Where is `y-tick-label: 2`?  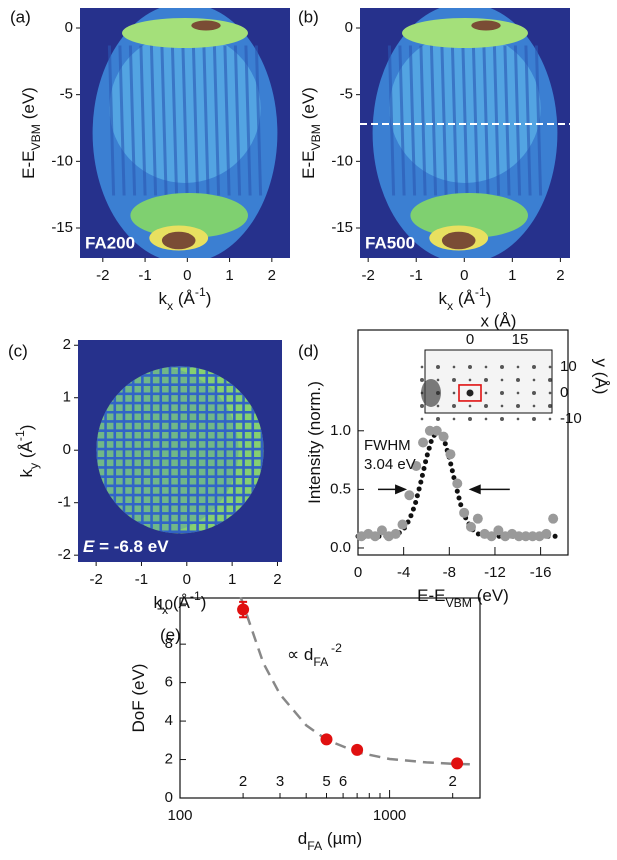
y-tick-label: 2 is located at coordinates (67, 344).